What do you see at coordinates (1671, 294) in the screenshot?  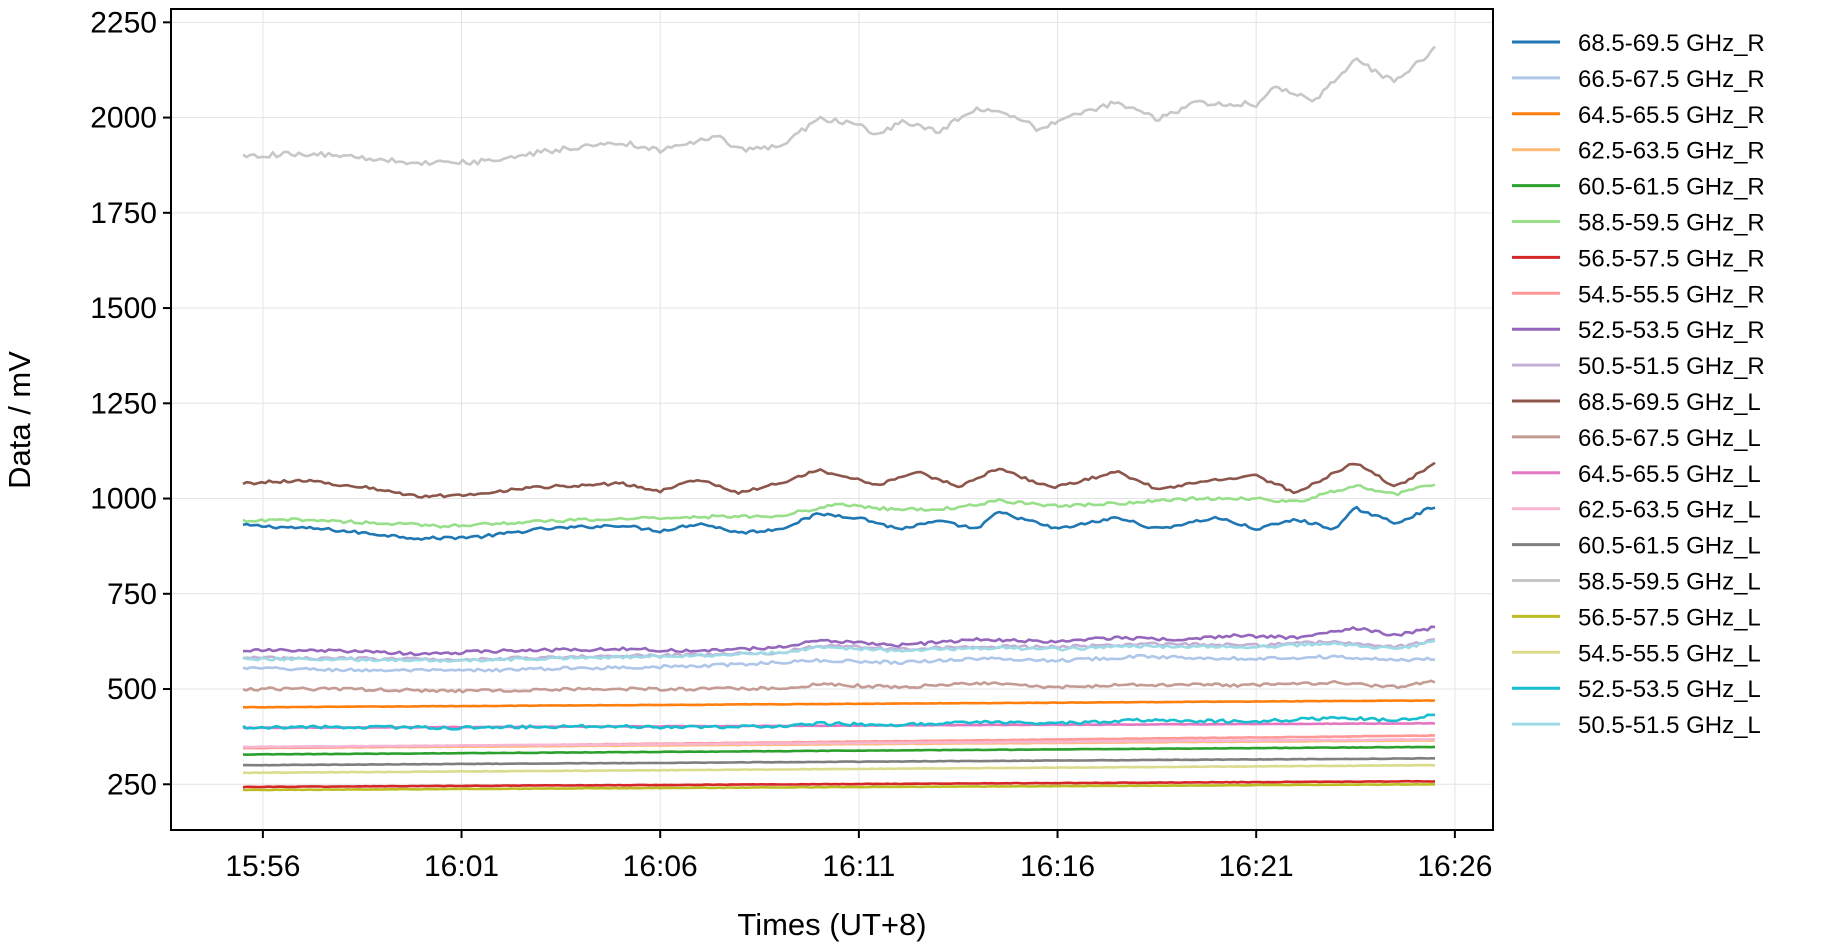 I see `legend-label: 54.5-55.5 GHz_R` at bounding box center [1671, 294].